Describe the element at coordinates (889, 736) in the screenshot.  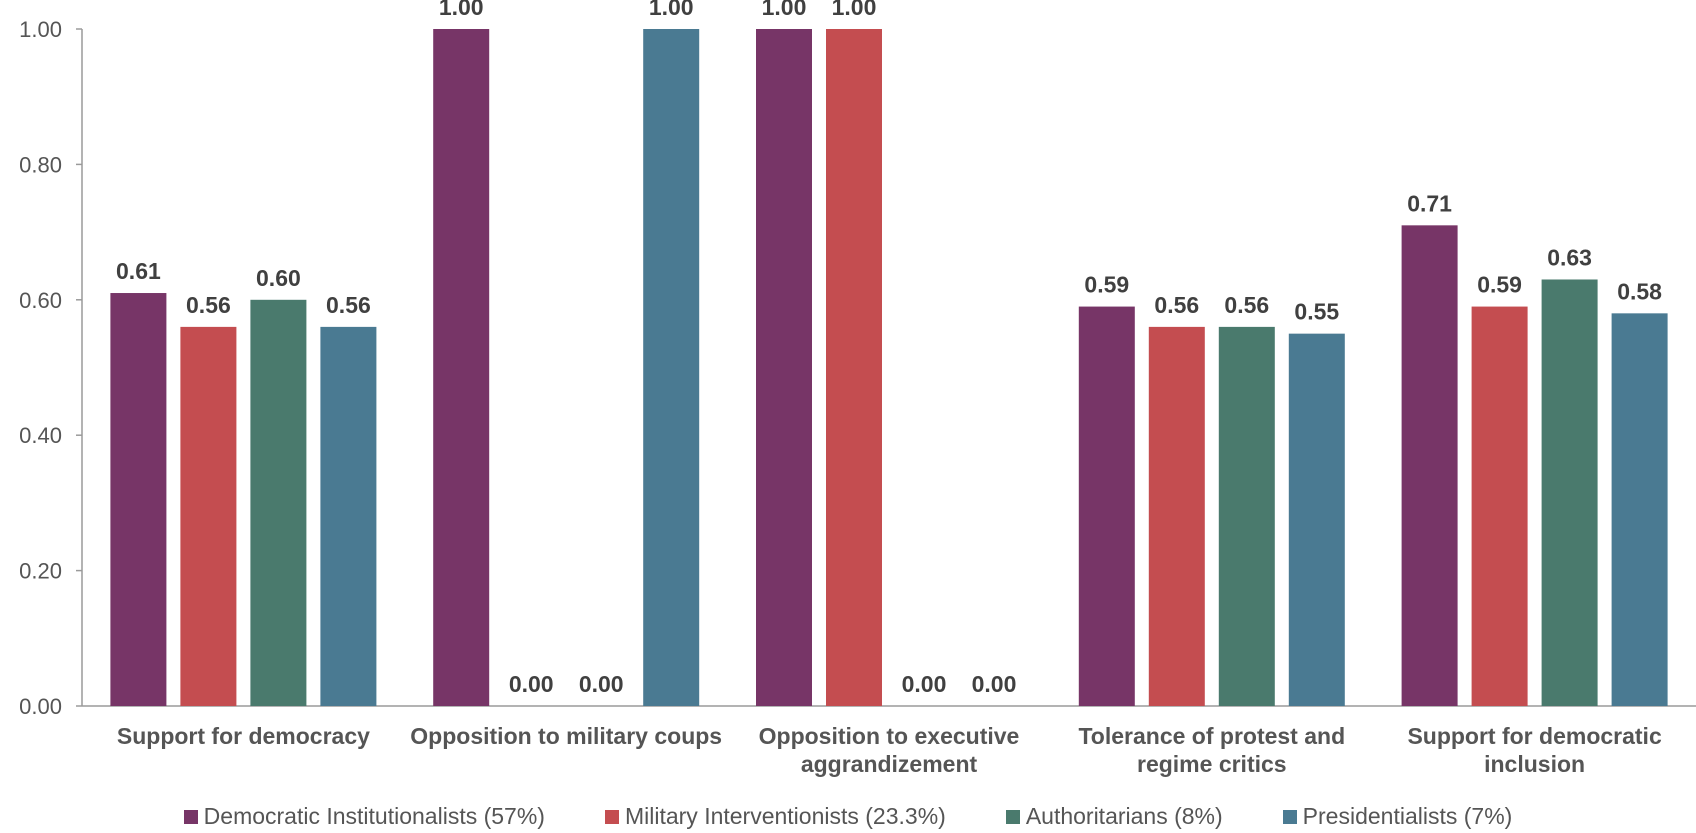
I see `category-label-line: Opposition to executive` at that location.